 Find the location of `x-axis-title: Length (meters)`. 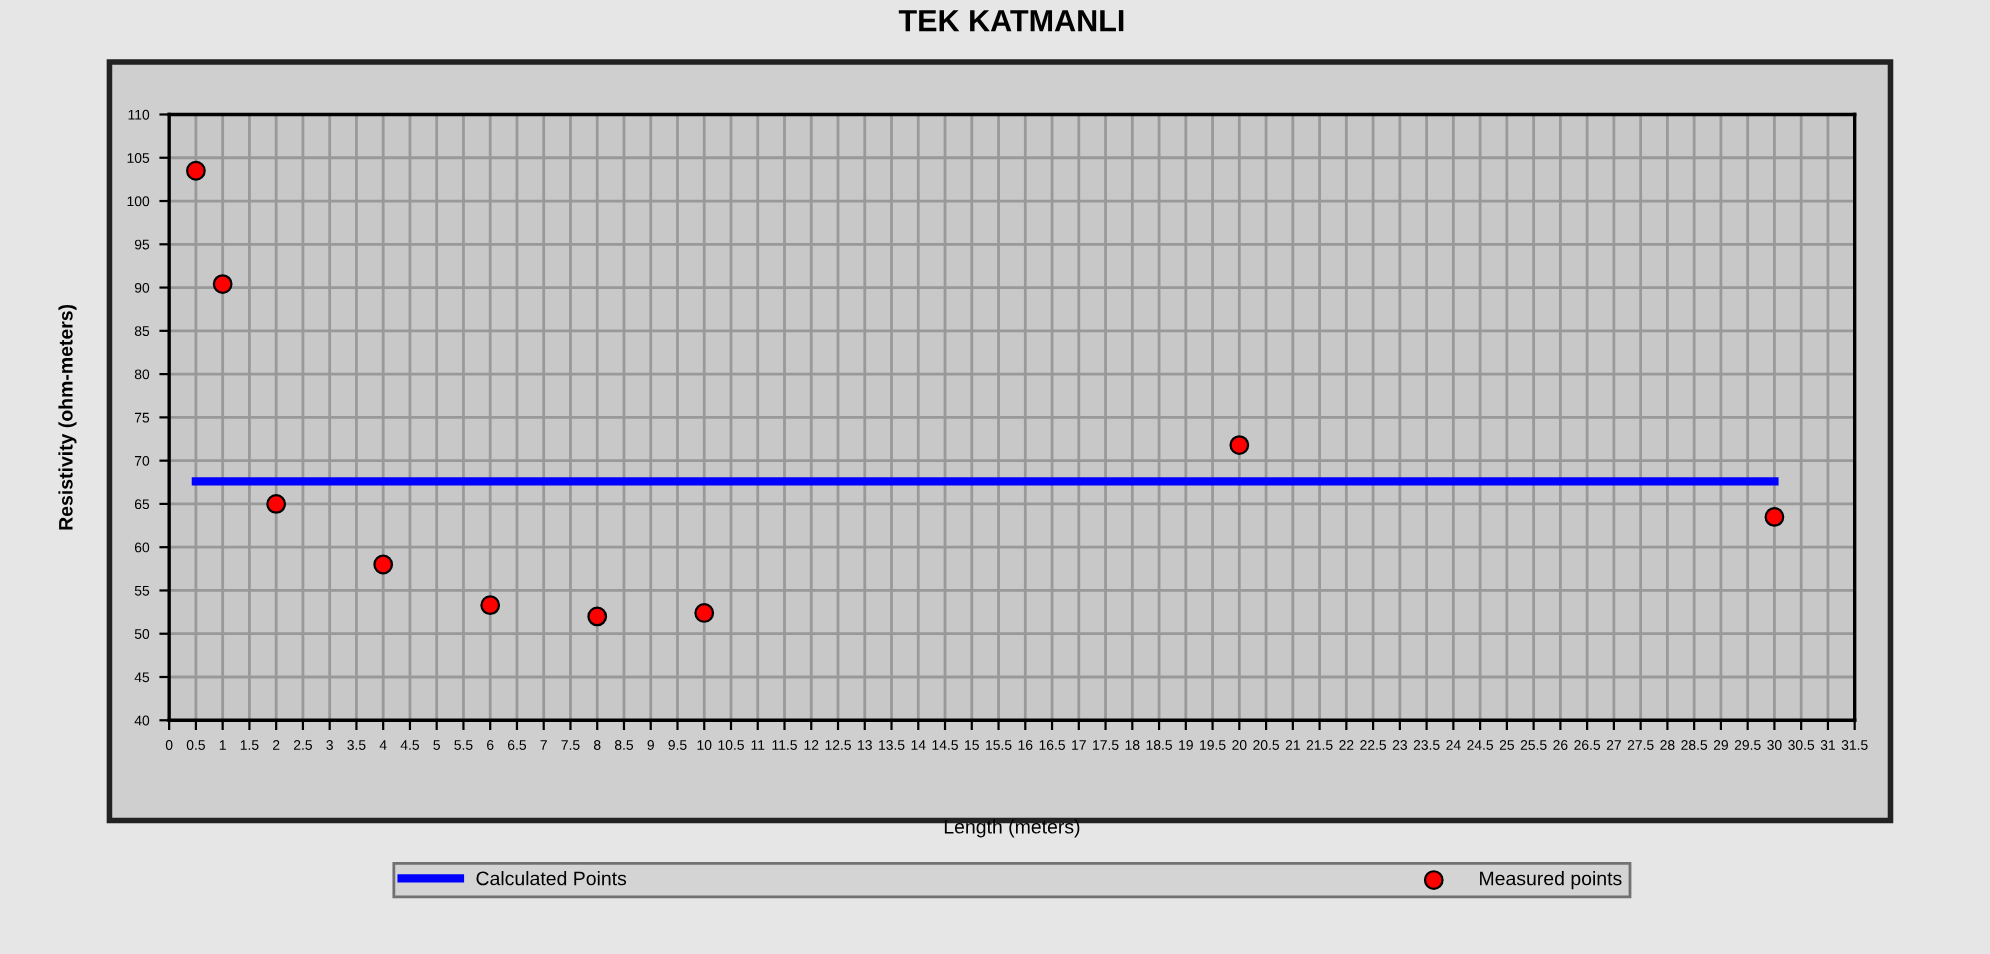

x-axis-title: Length (meters) is located at coordinates (1012, 828).